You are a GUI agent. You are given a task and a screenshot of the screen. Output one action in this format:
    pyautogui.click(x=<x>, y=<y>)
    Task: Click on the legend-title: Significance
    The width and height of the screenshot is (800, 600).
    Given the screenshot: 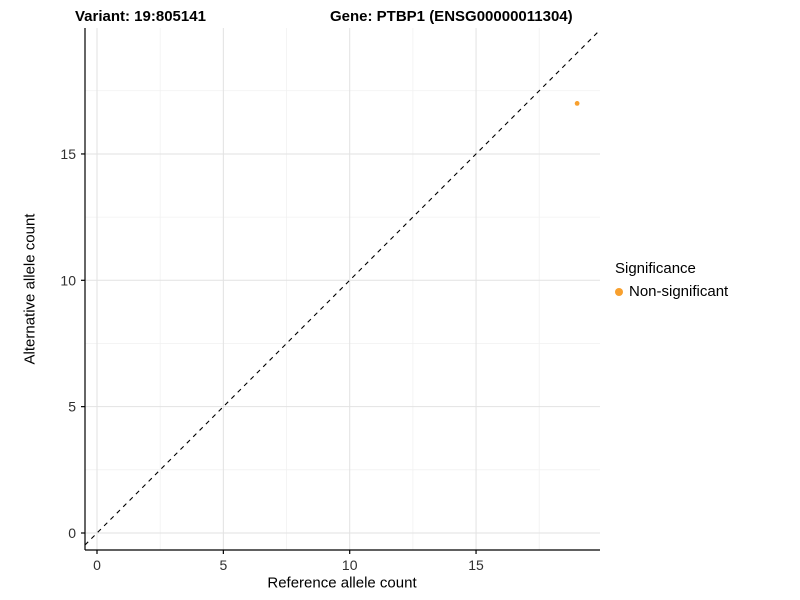 What is the action you would take?
    pyautogui.click(x=655, y=268)
    